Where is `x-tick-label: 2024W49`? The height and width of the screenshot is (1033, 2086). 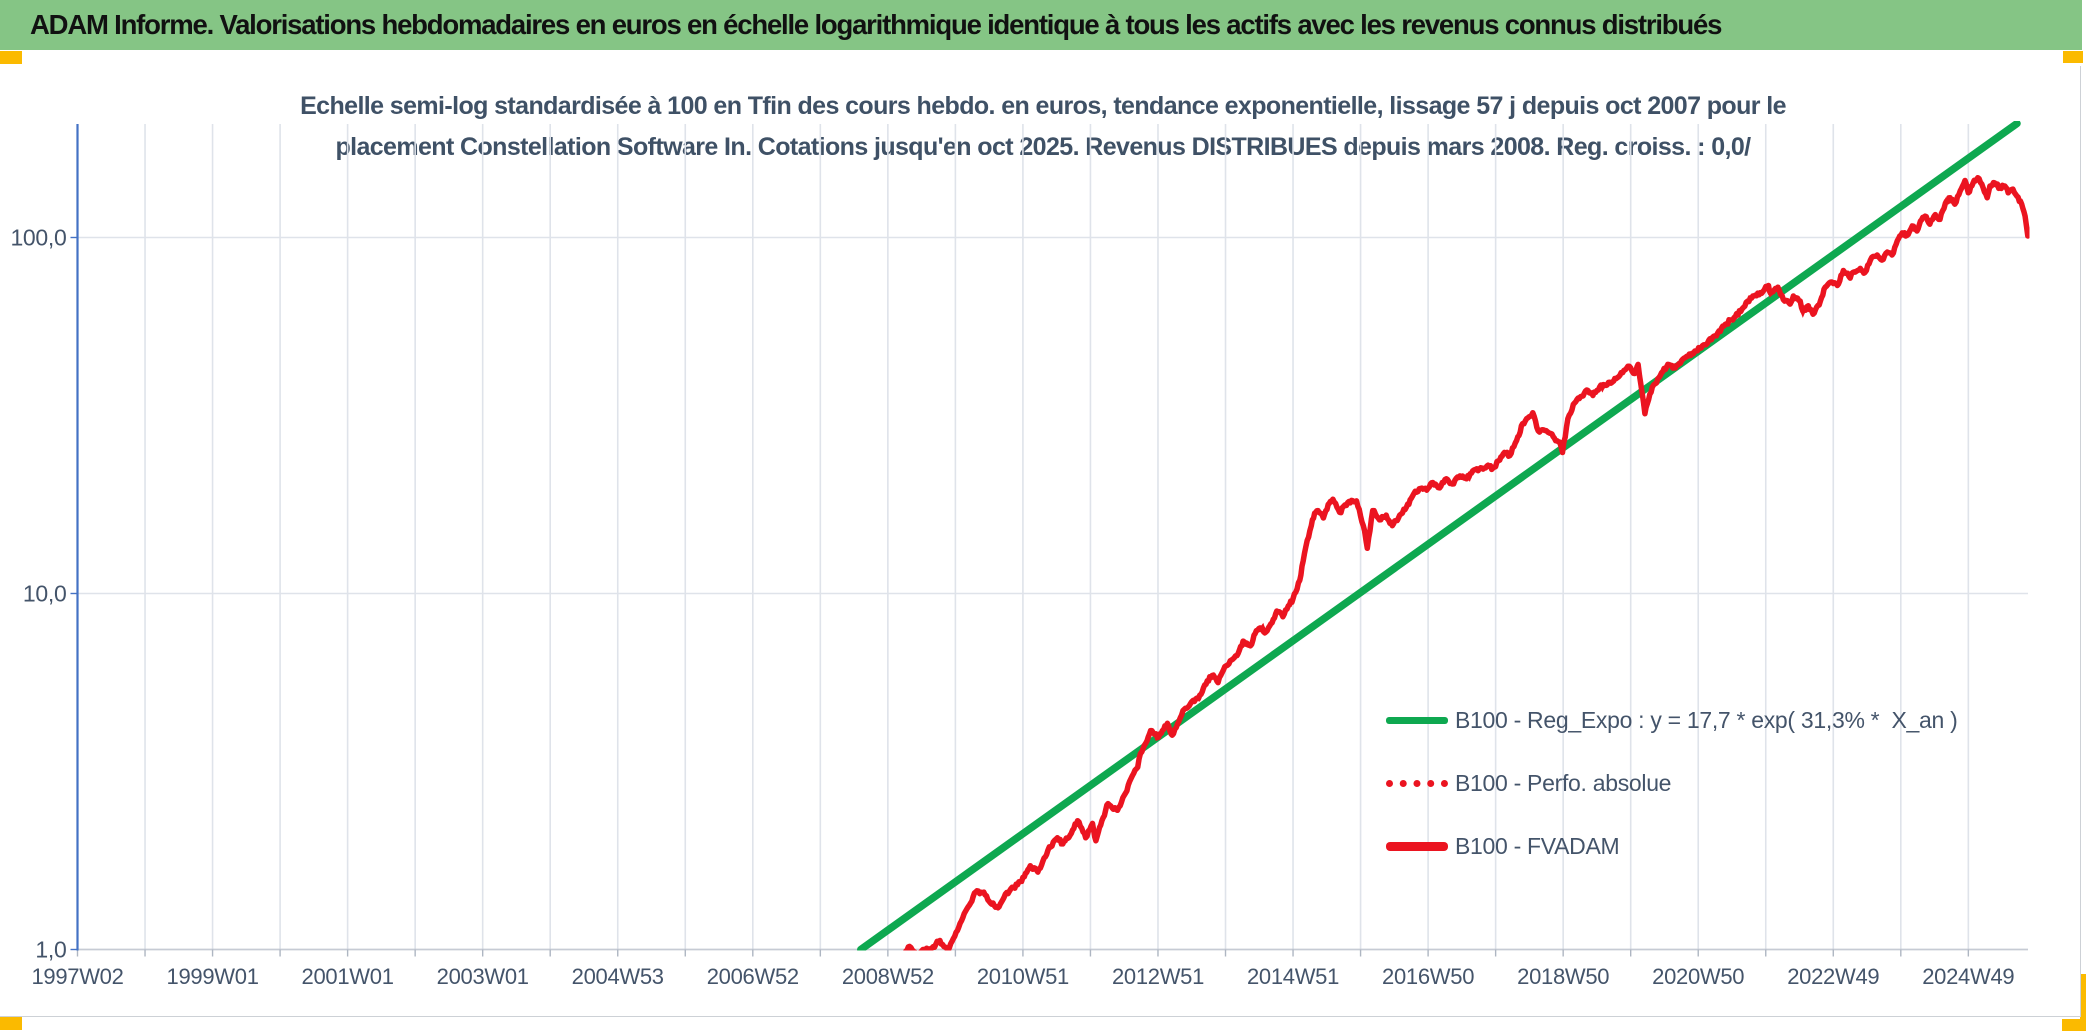
x-tick-label: 2024W49 is located at coordinates (1968, 976).